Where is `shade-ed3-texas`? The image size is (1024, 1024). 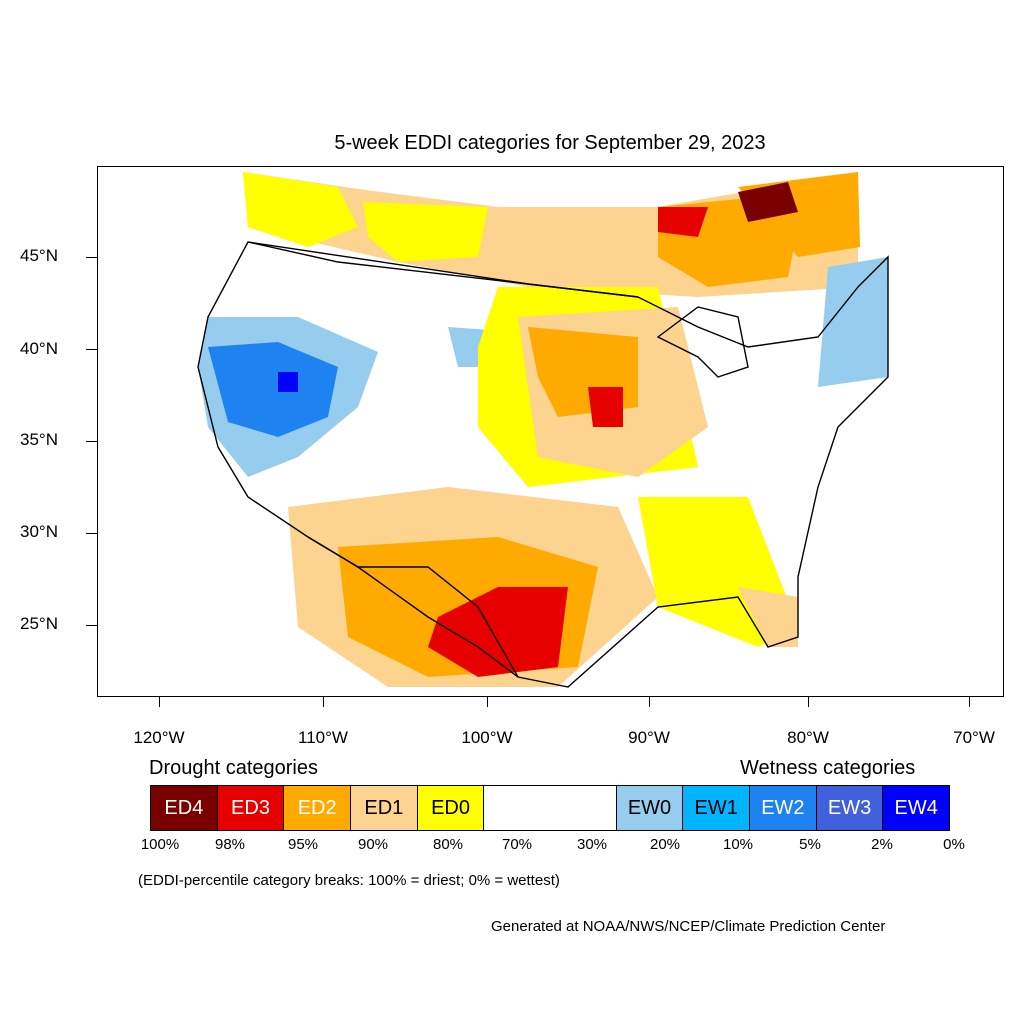 shade-ed3-texas is located at coordinates (498, 632).